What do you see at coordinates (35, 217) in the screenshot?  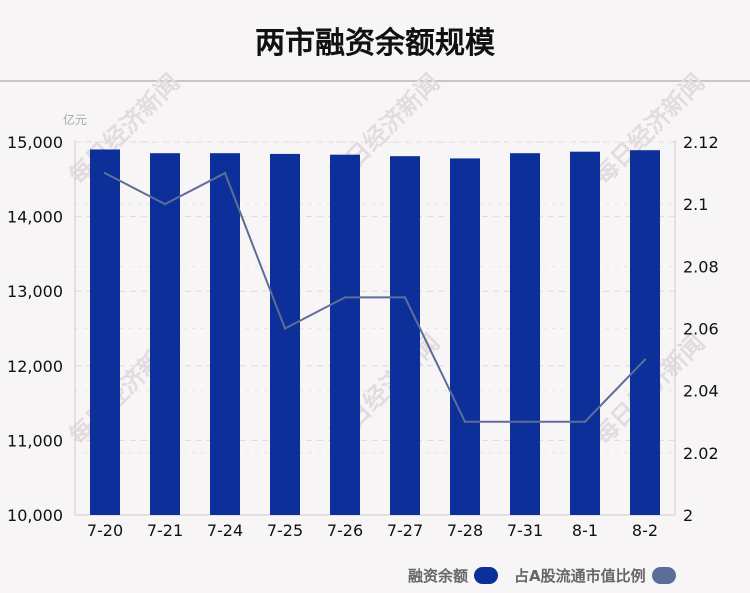 I see `y-tick-left-4: 14,000` at bounding box center [35, 217].